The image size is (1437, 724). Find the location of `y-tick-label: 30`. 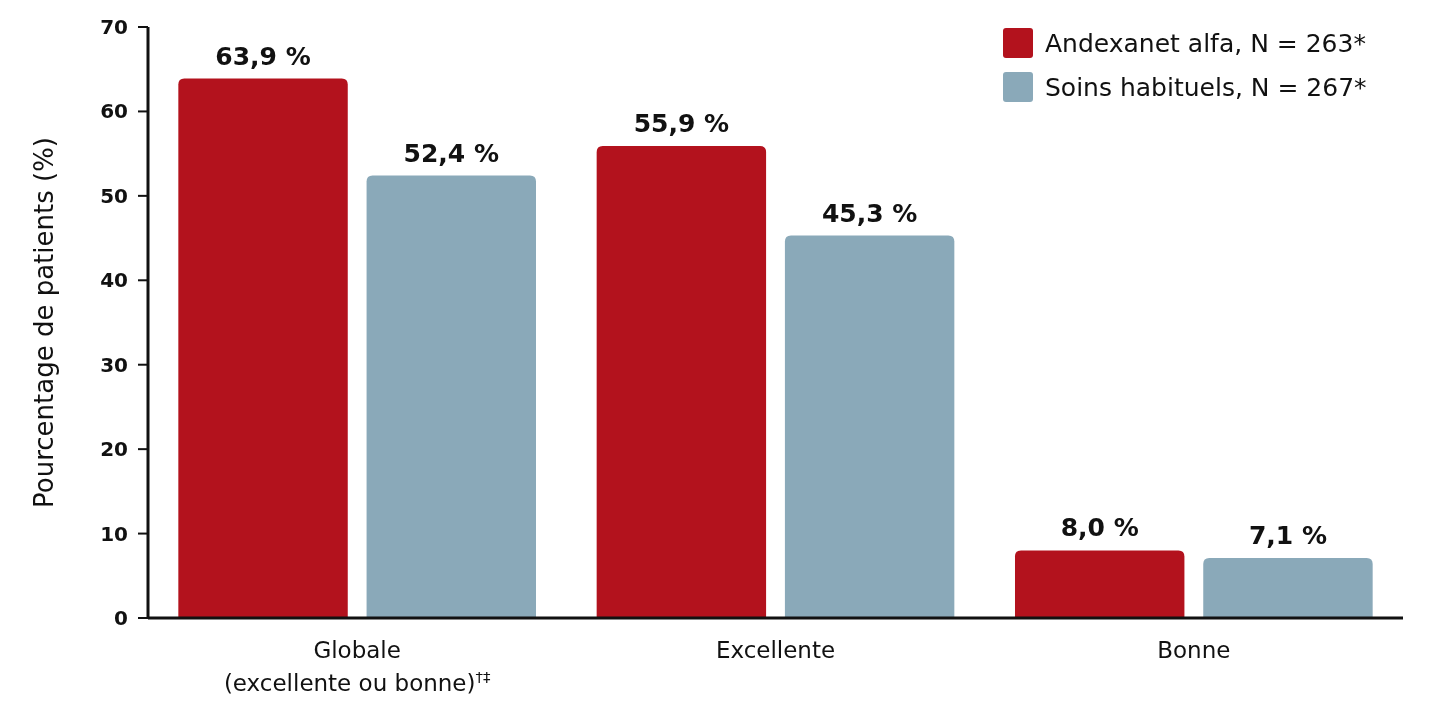

y-tick-label: 30 is located at coordinates (114, 364).